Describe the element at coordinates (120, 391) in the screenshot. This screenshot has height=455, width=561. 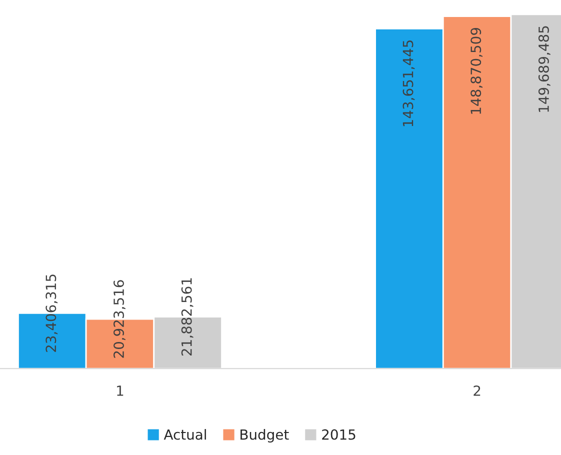
I see `x-tick-label: 1` at that location.